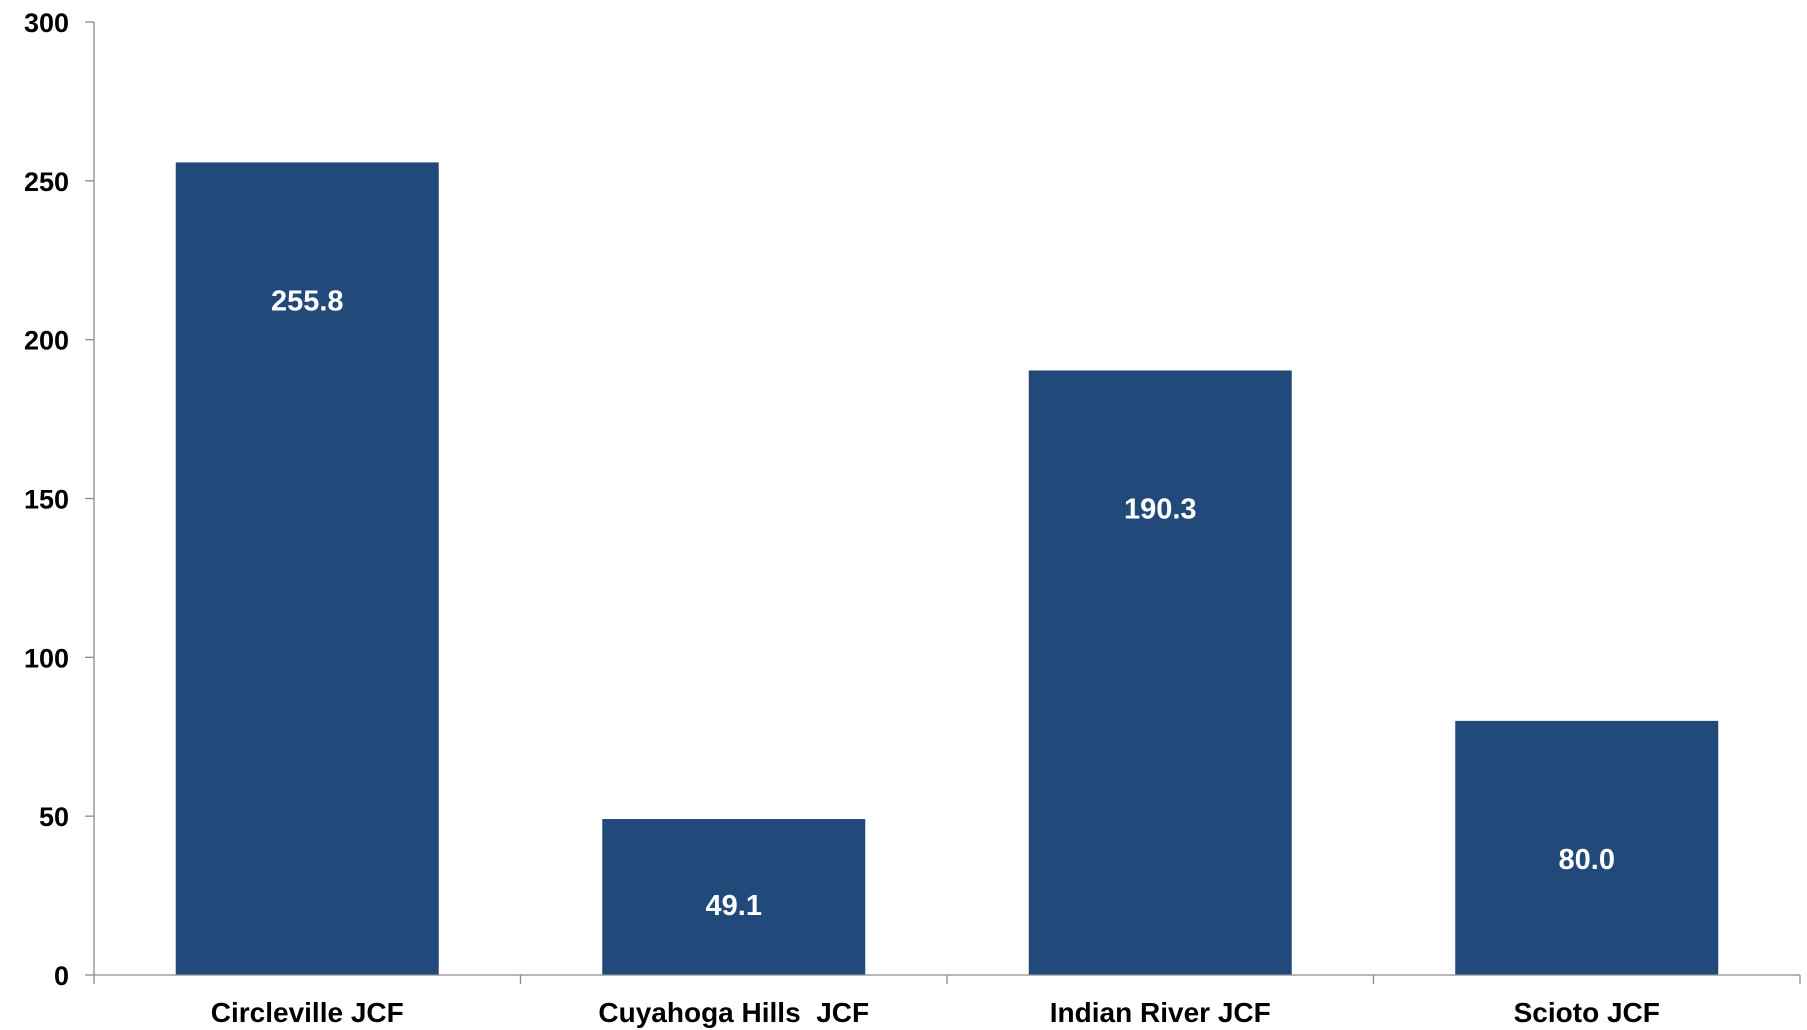 The height and width of the screenshot is (1030, 1807). What do you see at coordinates (46, 23) in the screenshot?
I see `y-tick-label: 300` at bounding box center [46, 23].